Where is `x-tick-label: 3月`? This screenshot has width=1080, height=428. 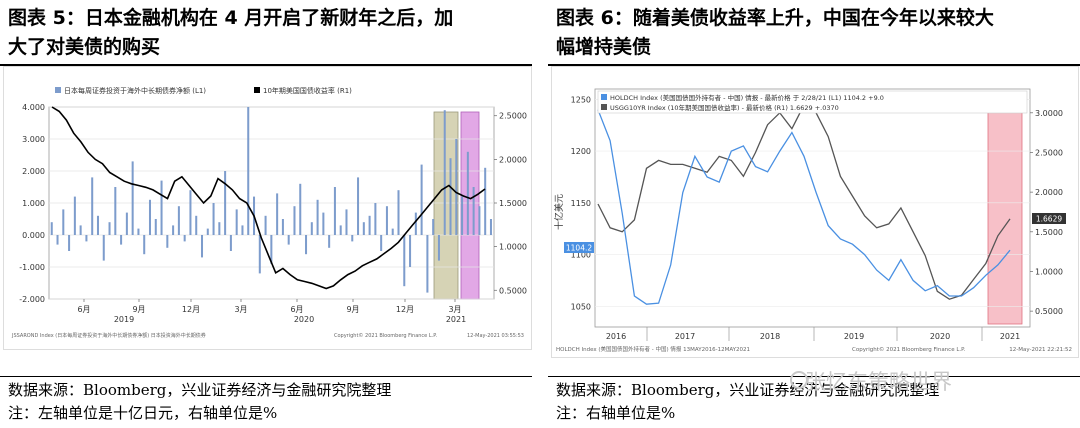 x-tick-label: 3月 is located at coordinates (454, 309).